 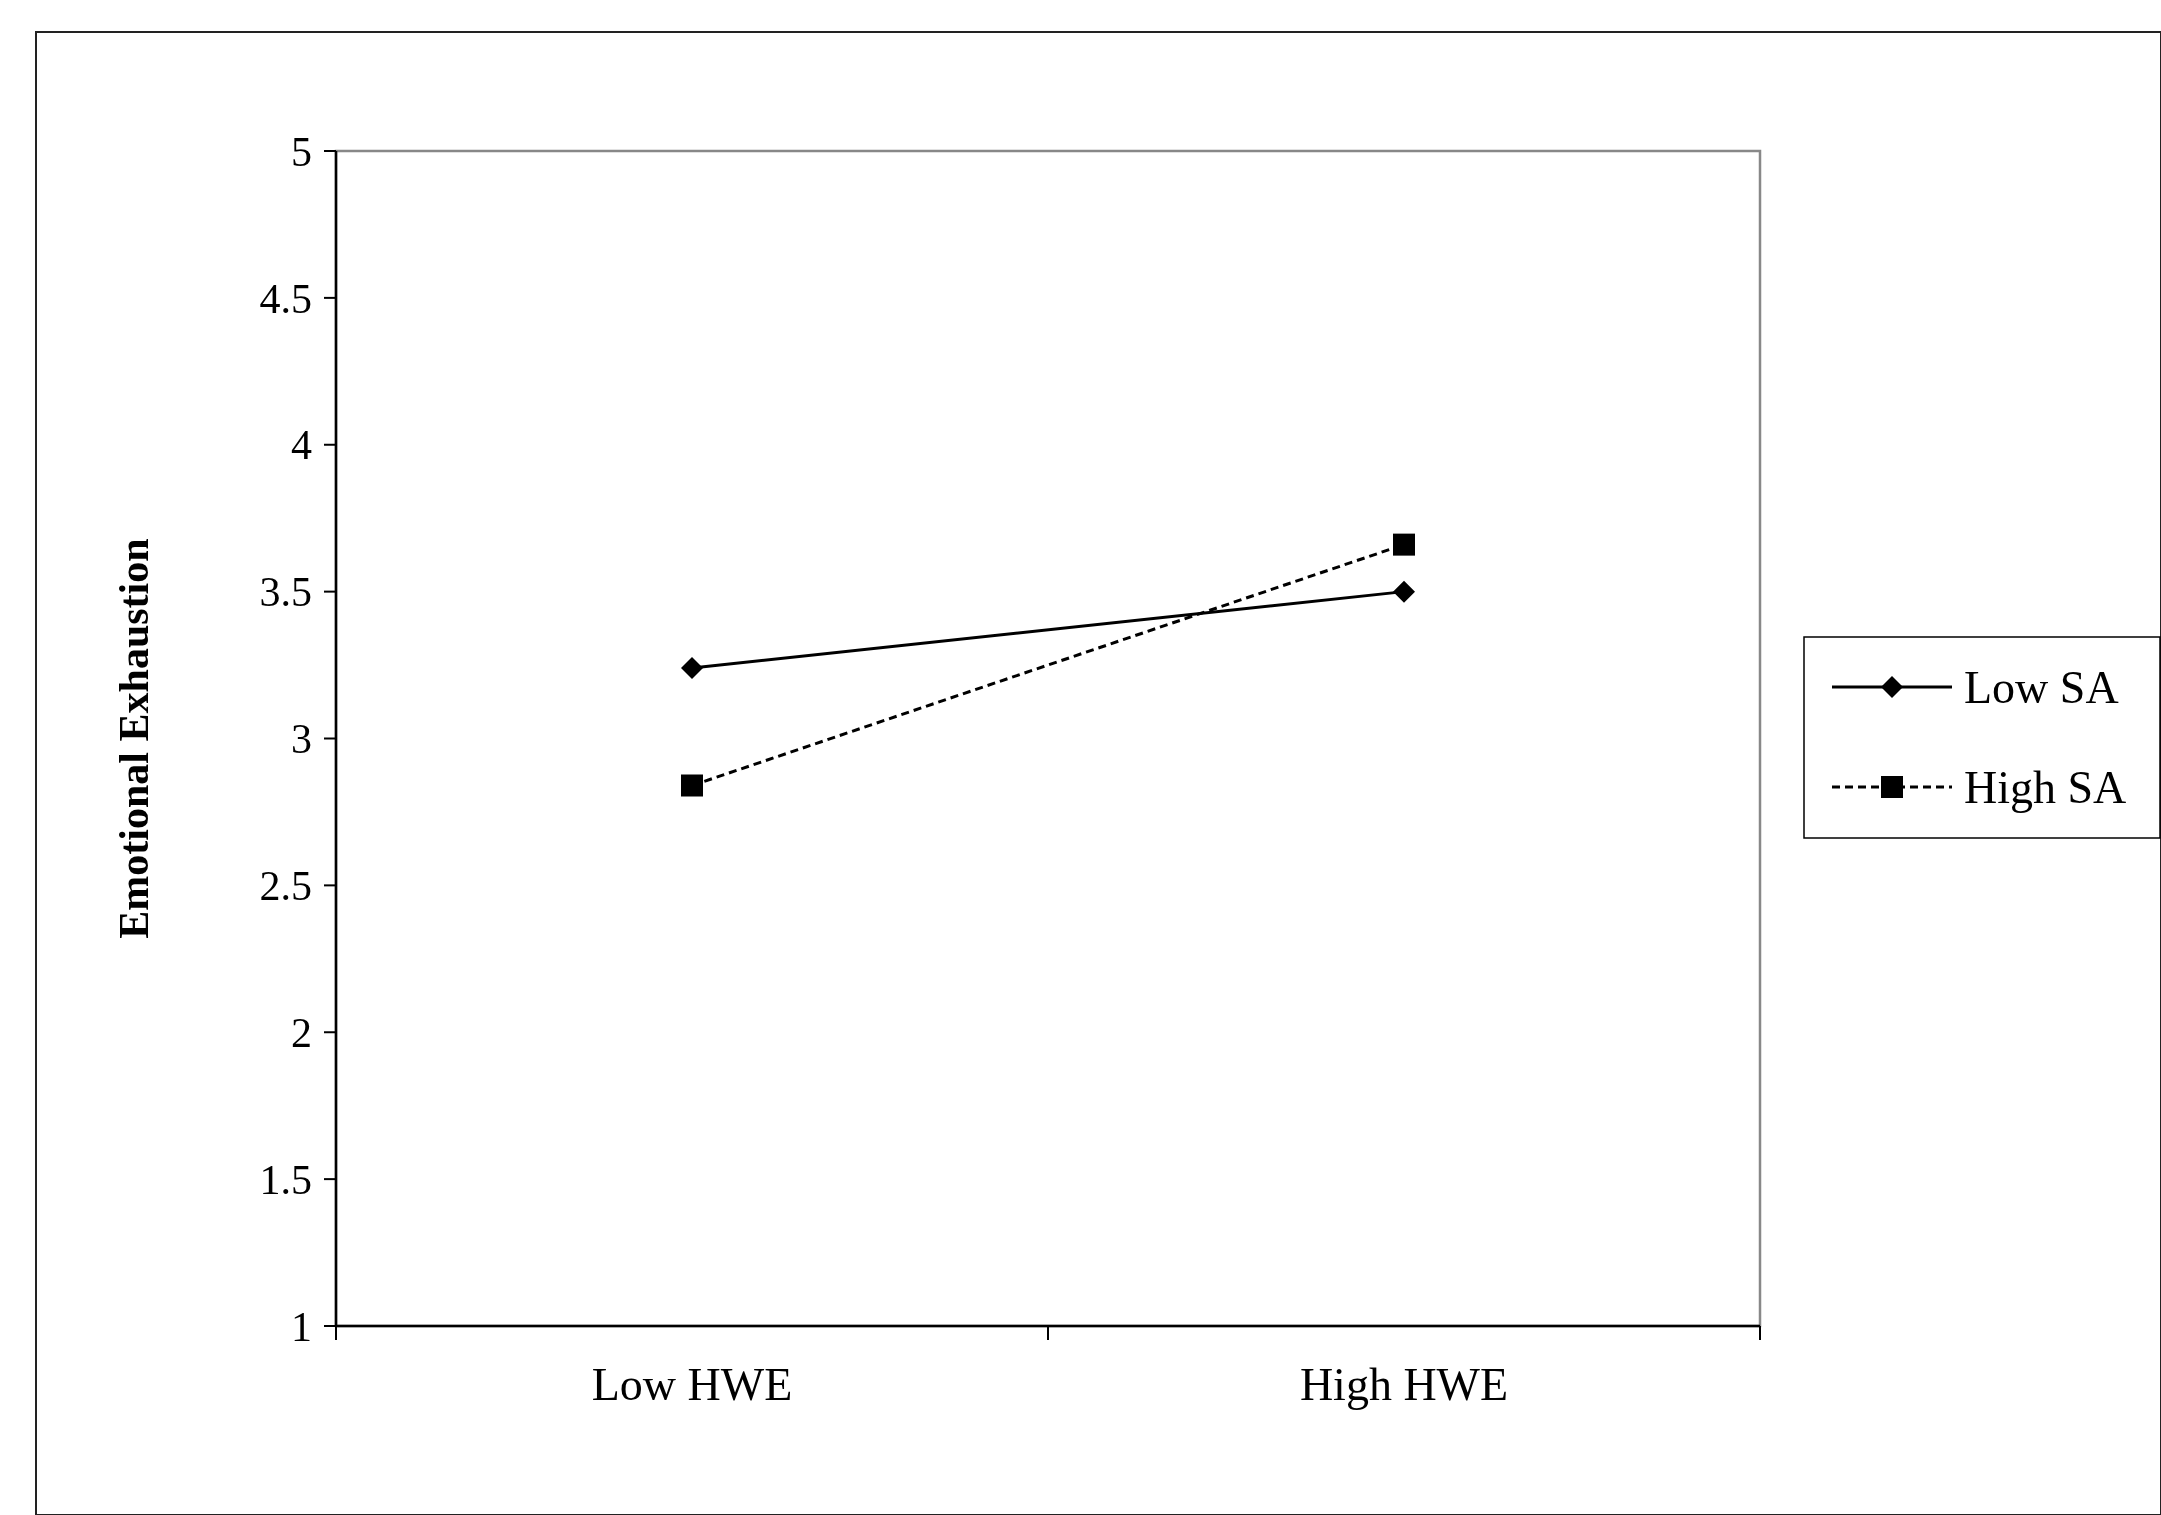 What do you see at coordinates (301, 739) in the screenshot?
I see `y-tick-label: 3` at bounding box center [301, 739].